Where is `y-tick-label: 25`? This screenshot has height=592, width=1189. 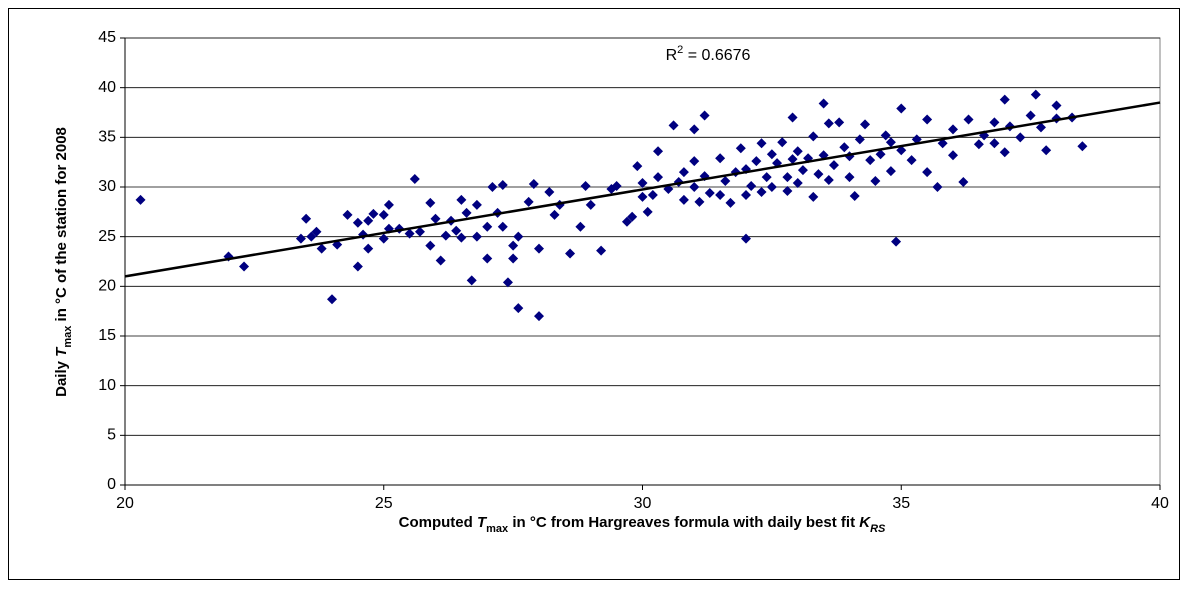 y-tick-label: 25 is located at coordinates (107, 236).